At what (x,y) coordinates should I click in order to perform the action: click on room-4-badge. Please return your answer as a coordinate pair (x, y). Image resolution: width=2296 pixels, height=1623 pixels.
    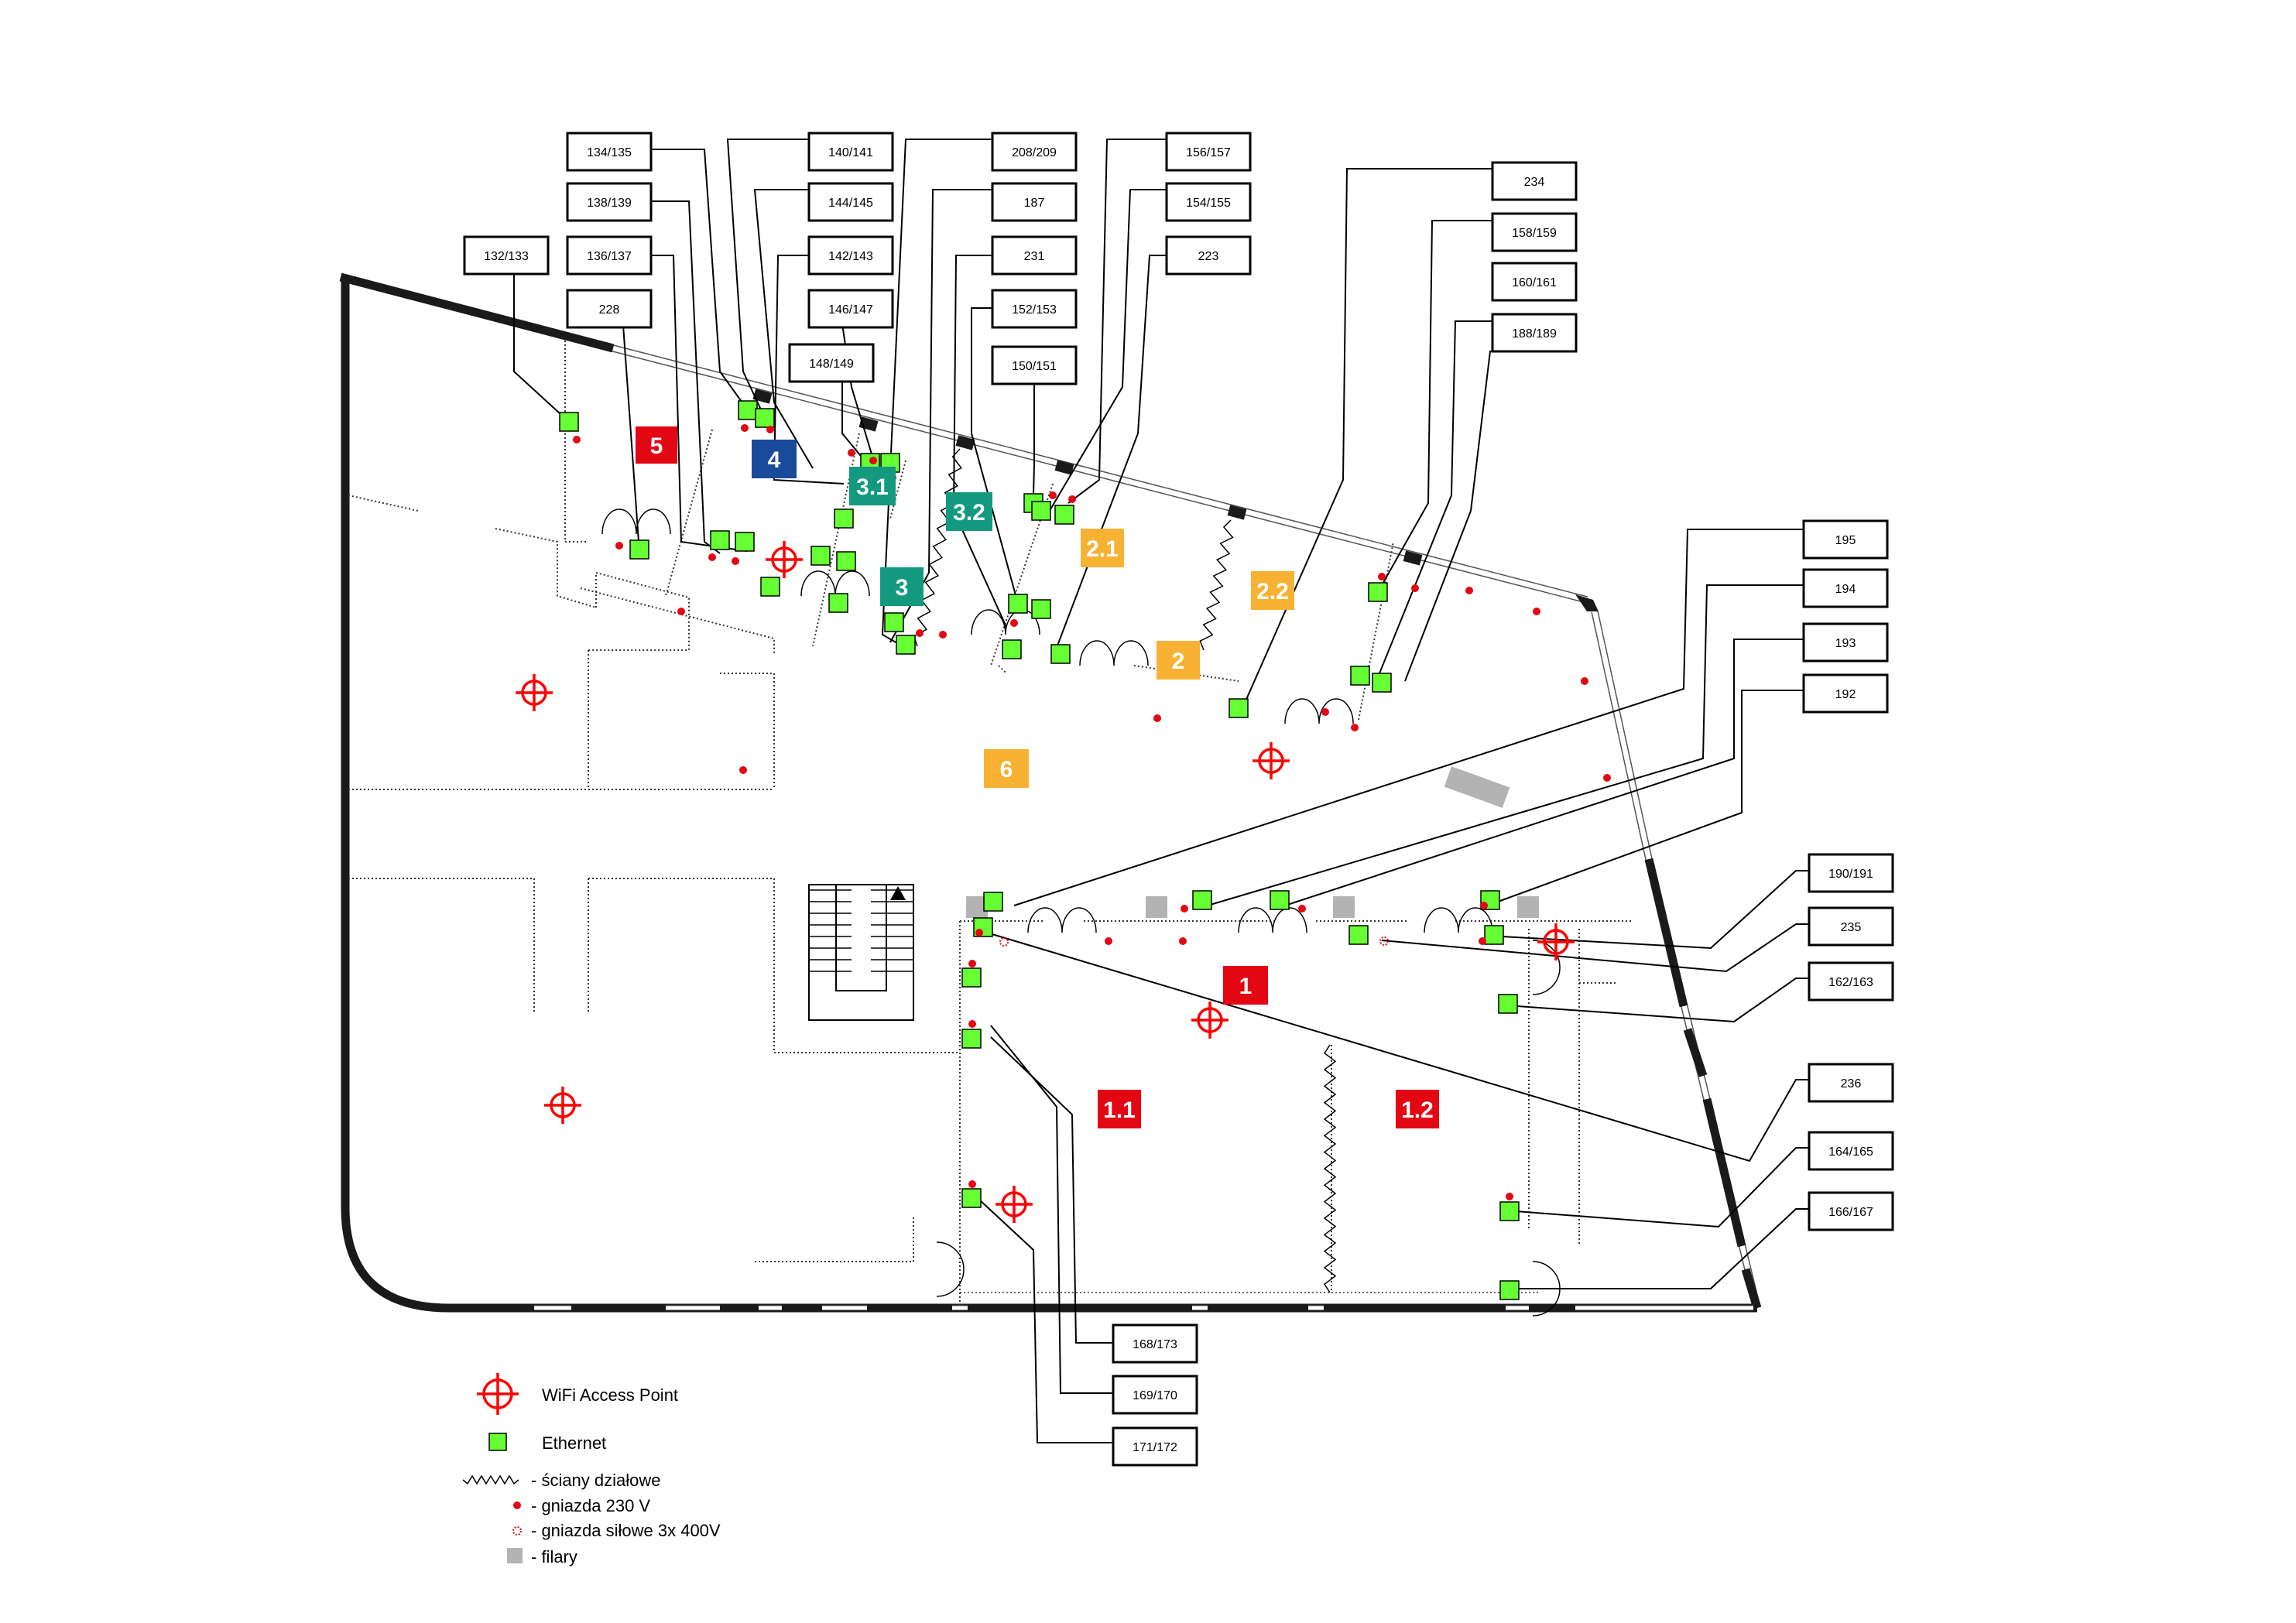
    Looking at the image, I should click on (774, 459).